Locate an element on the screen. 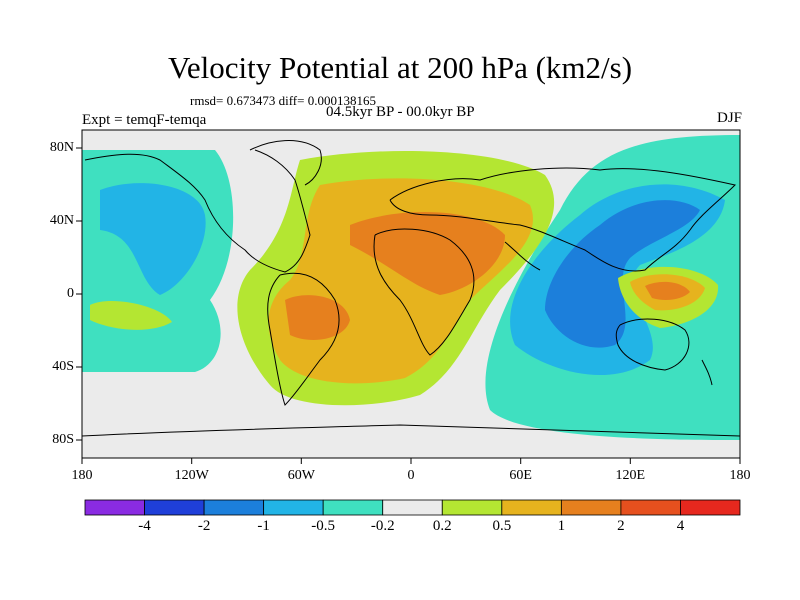 The height and width of the screenshot is (600, 800). north-america-coast is located at coordinates (197, 211).